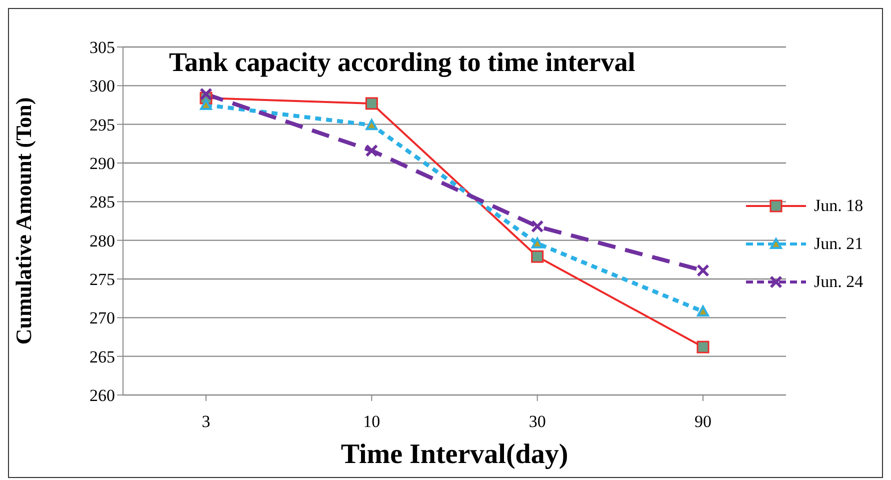 This screenshot has height=480, width=891. Describe the element at coordinates (454, 454) in the screenshot. I see `x-axis-title: Time Interval(day)` at that location.